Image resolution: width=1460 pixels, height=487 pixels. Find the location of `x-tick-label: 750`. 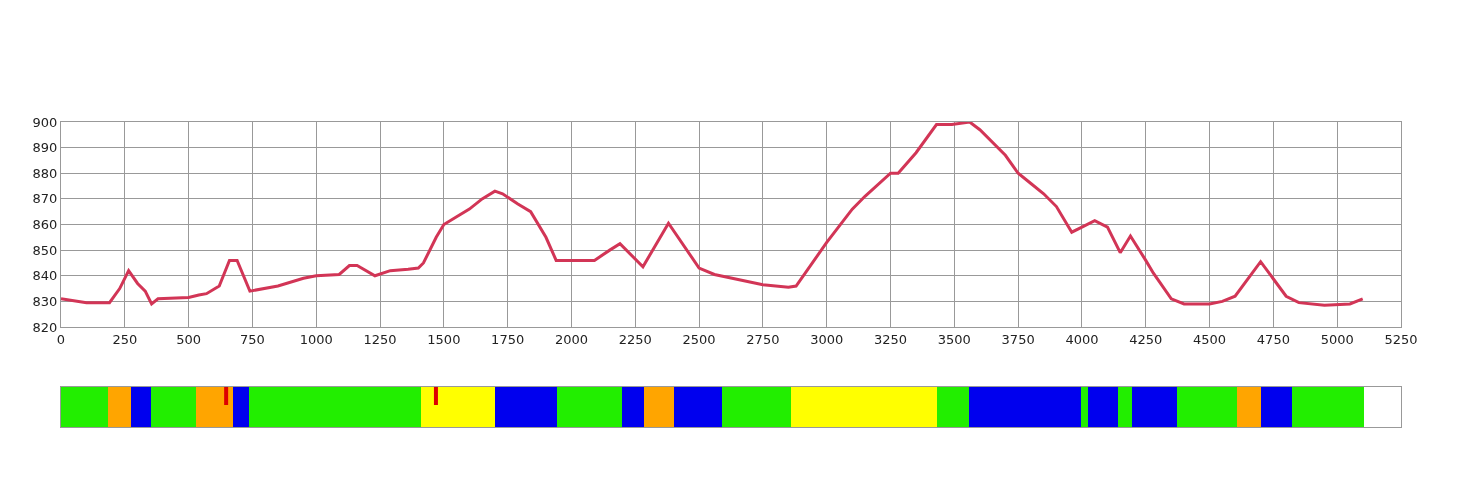

x-tick-label: 750 is located at coordinates (252, 339).